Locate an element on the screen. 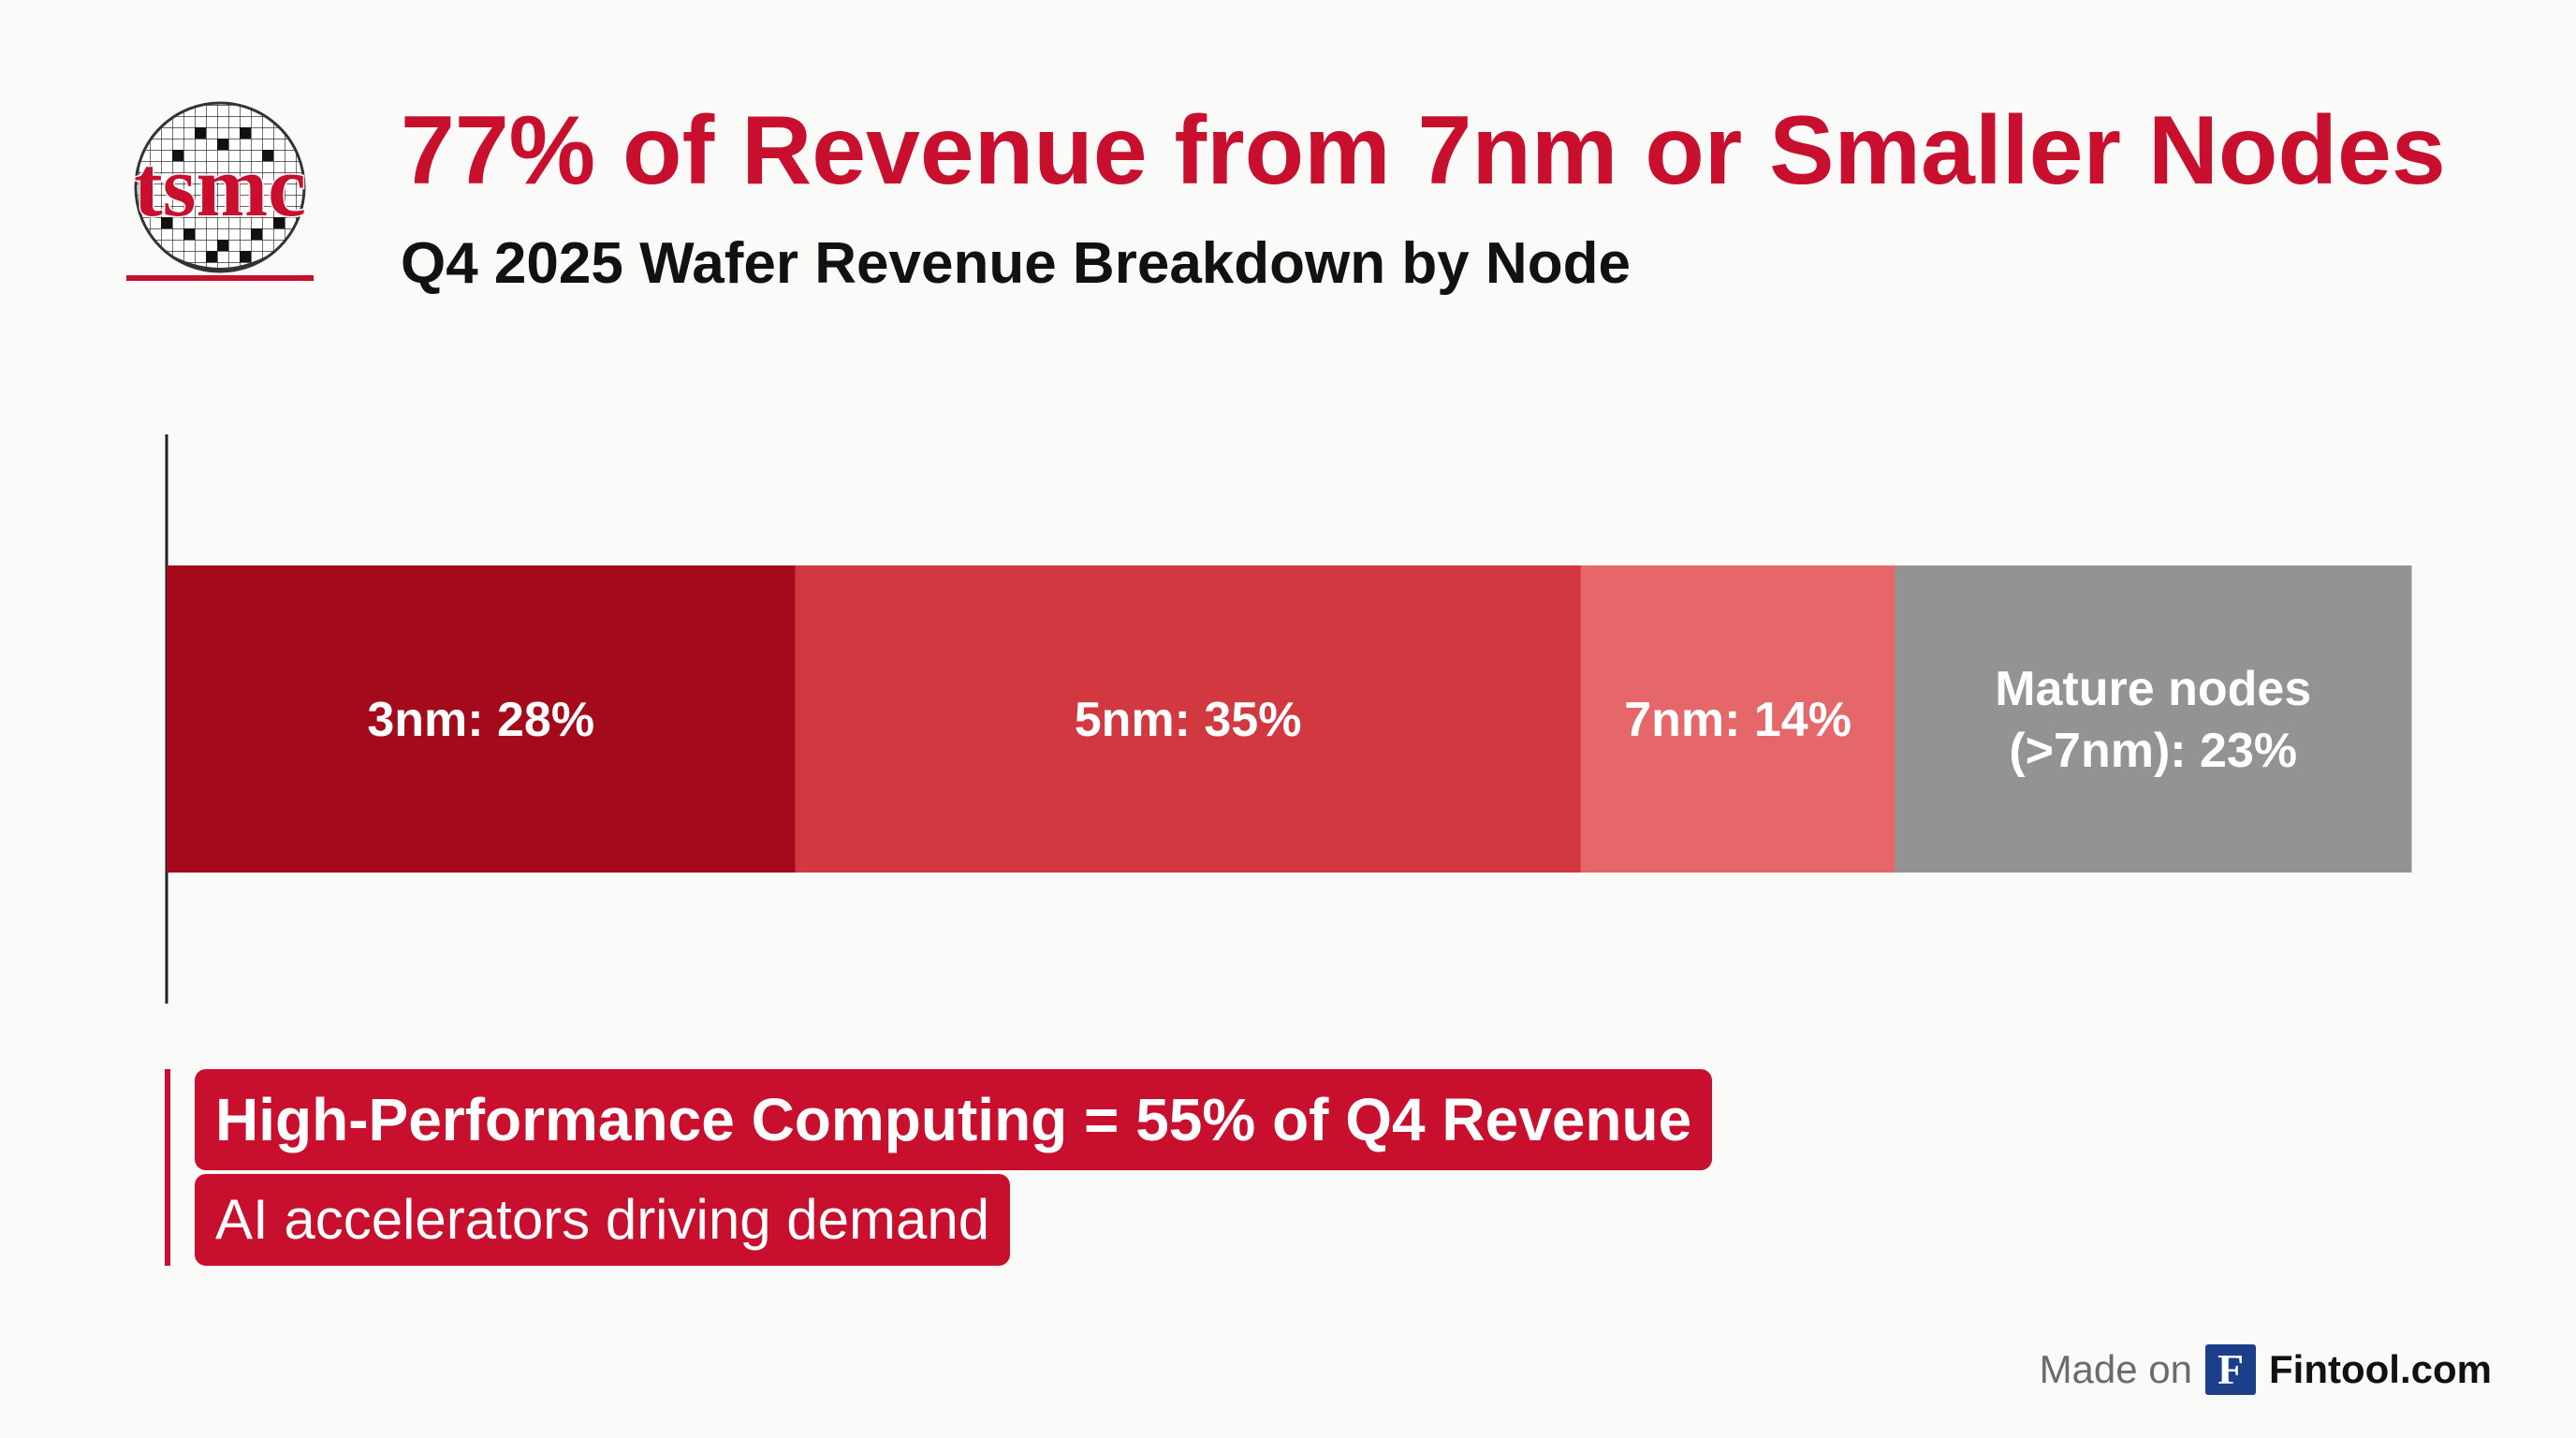 This screenshot has height=1438, width=2576. bar-label-5nm: 5nm: 35% is located at coordinates (1188, 720).